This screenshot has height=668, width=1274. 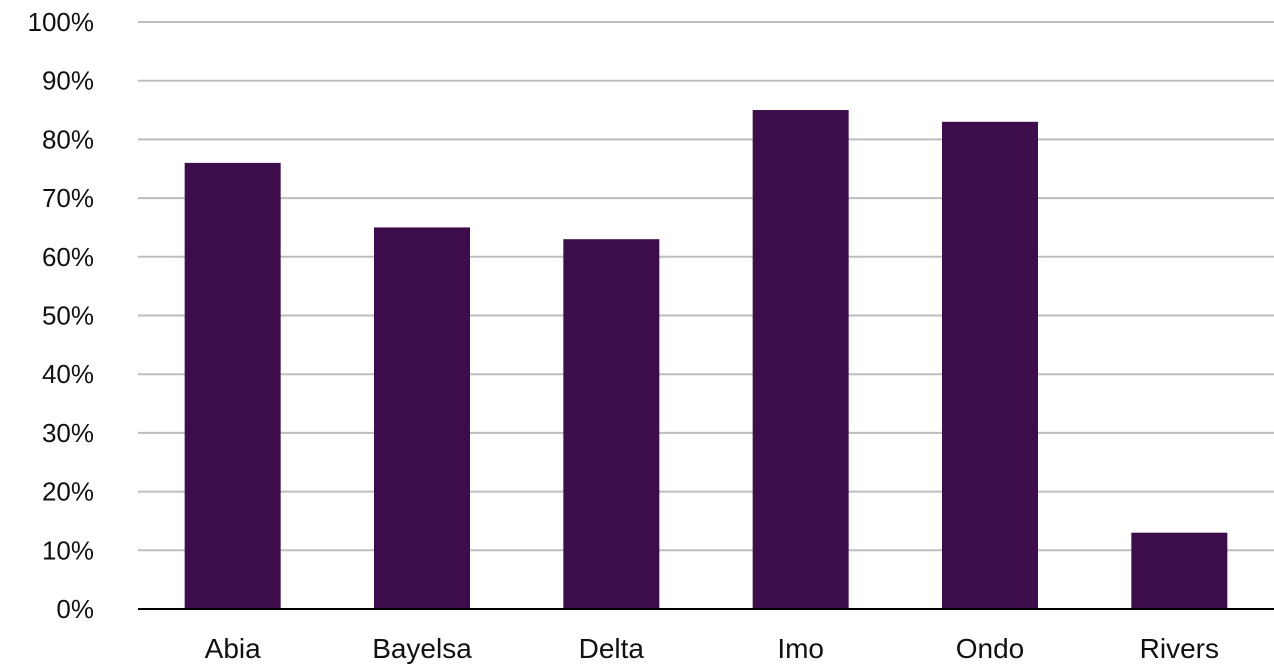 I want to click on y-axis-tick-labels: 0% 10% 20% 30% 40% 50% 60% 70% 80% 90% 100%, so click(x=61, y=315).